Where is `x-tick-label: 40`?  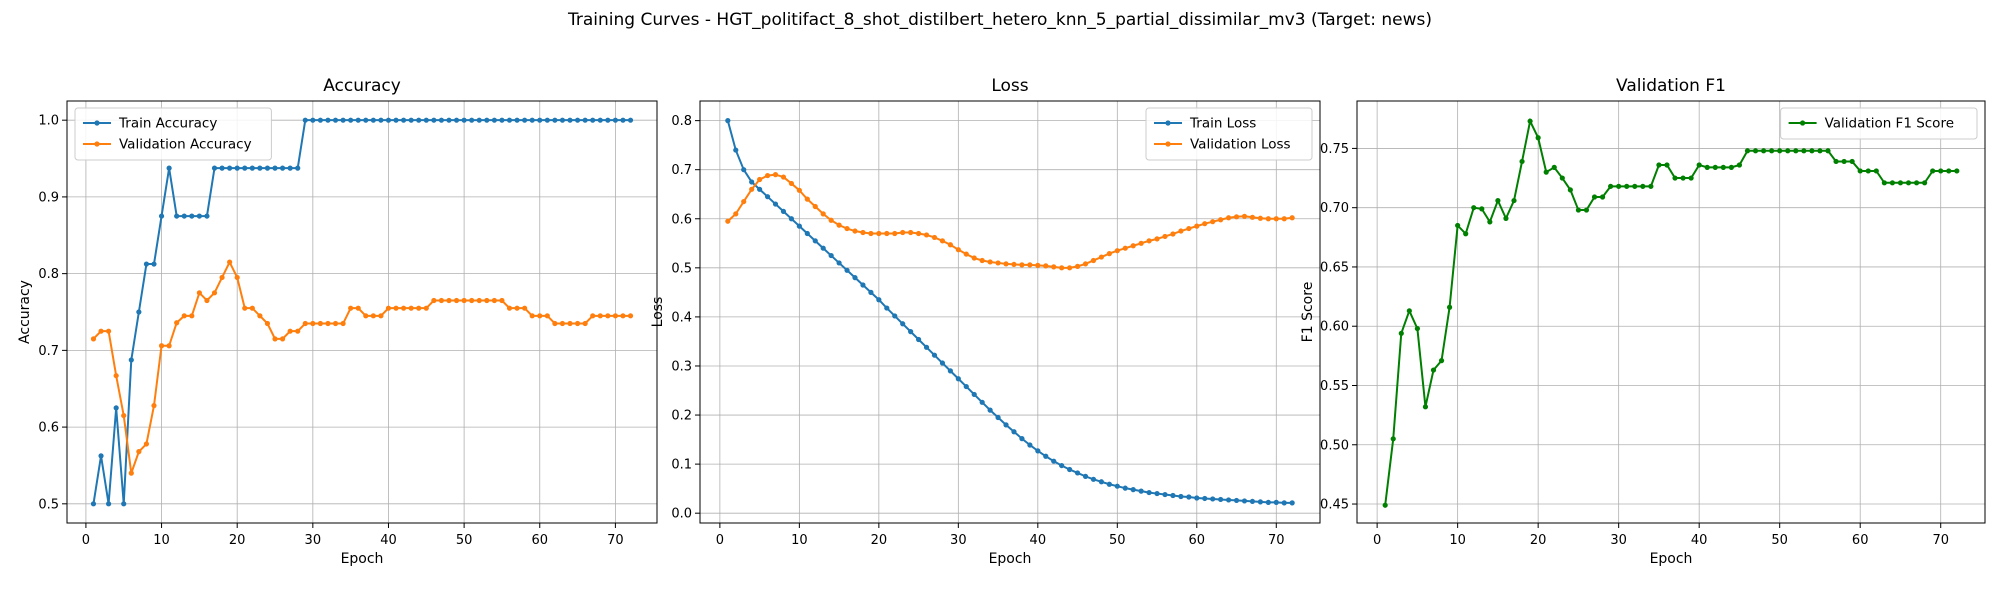 x-tick-label: 40 is located at coordinates (1699, 540).